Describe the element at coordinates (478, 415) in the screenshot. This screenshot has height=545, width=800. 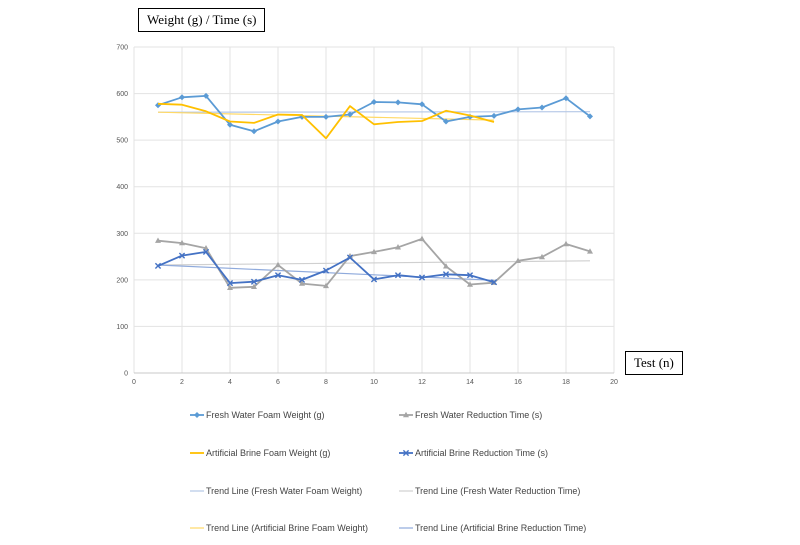
I see `legend-label: Fresh Water Reduction Time (s)` at that location.